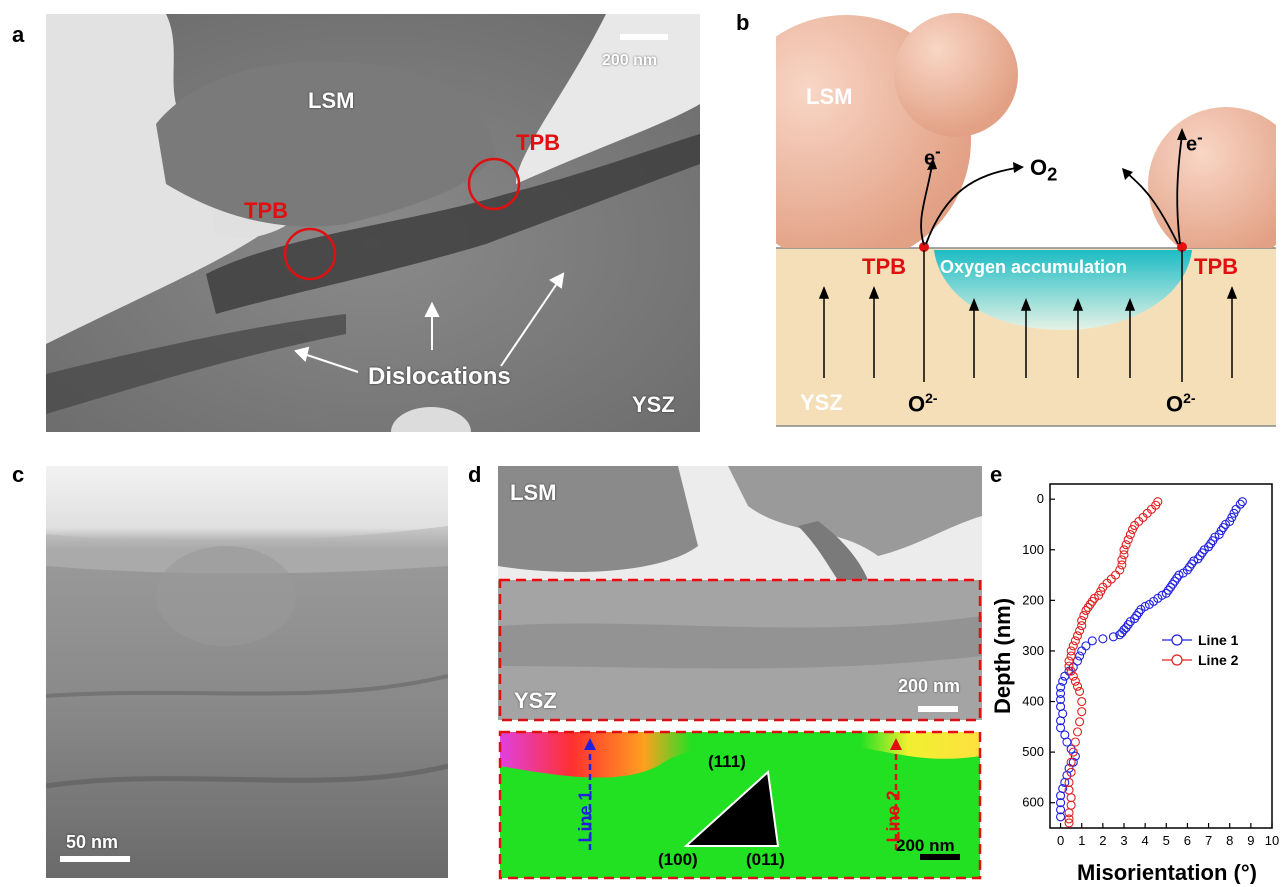 The image size is (1285, 887). Describe the element at coordinates (821, 402) in the screenshot. I see `ysz-label-b: YSZ` at that location.